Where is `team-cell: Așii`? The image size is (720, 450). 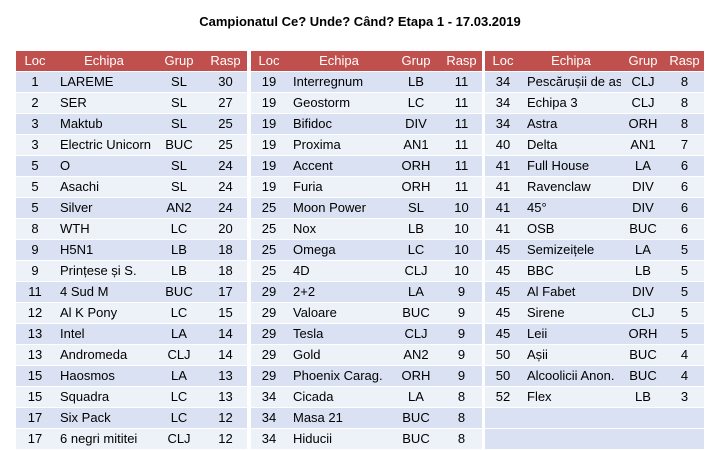 team-cell: Așii is located at coordinates (571, 355).